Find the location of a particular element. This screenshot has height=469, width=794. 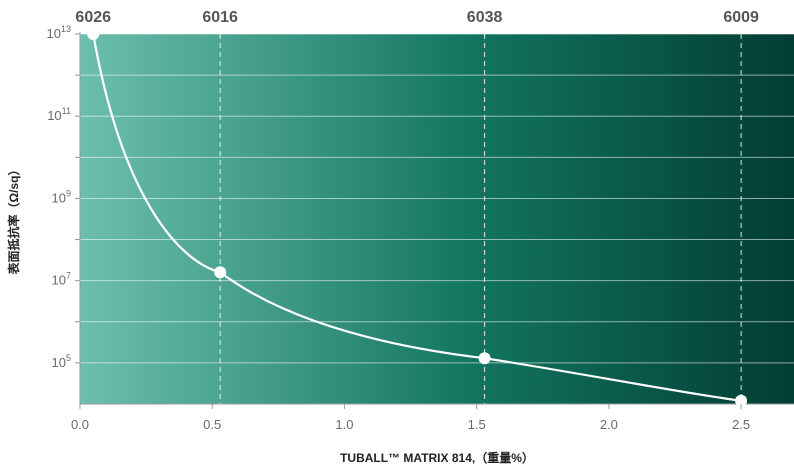

y-axis-ticks: 10¹³ 10¹¹ 10⁹ 10⁷ 10⁵ is located at coordinates (63, 197).